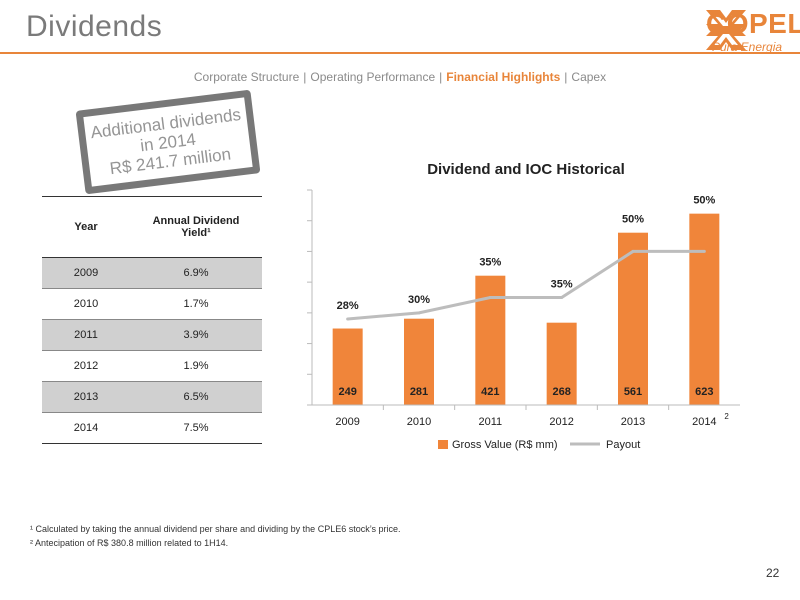  I want to click on nav-item-operating-performance: Operating Performance, so click(373, 77).